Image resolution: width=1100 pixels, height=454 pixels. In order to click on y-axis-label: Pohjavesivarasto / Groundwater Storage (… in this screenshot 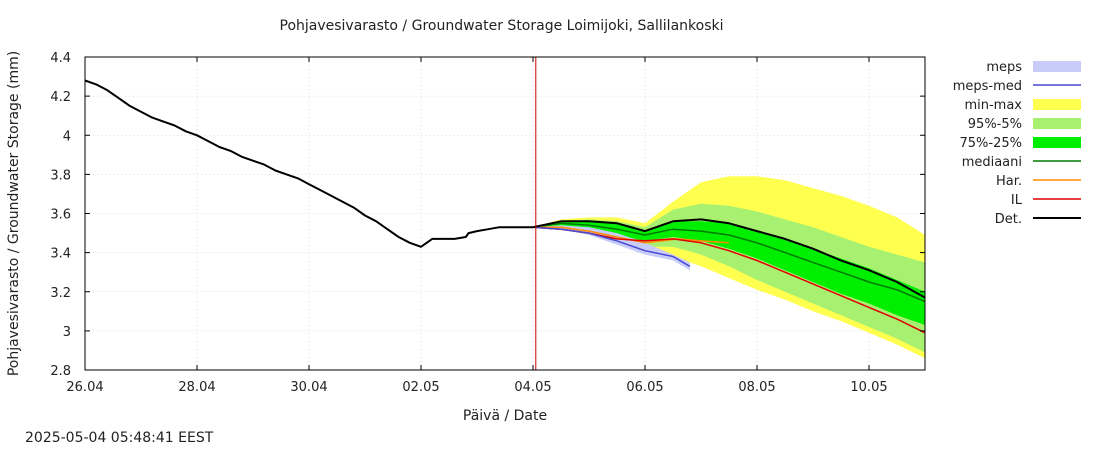, I will do `click(14, 213)`.